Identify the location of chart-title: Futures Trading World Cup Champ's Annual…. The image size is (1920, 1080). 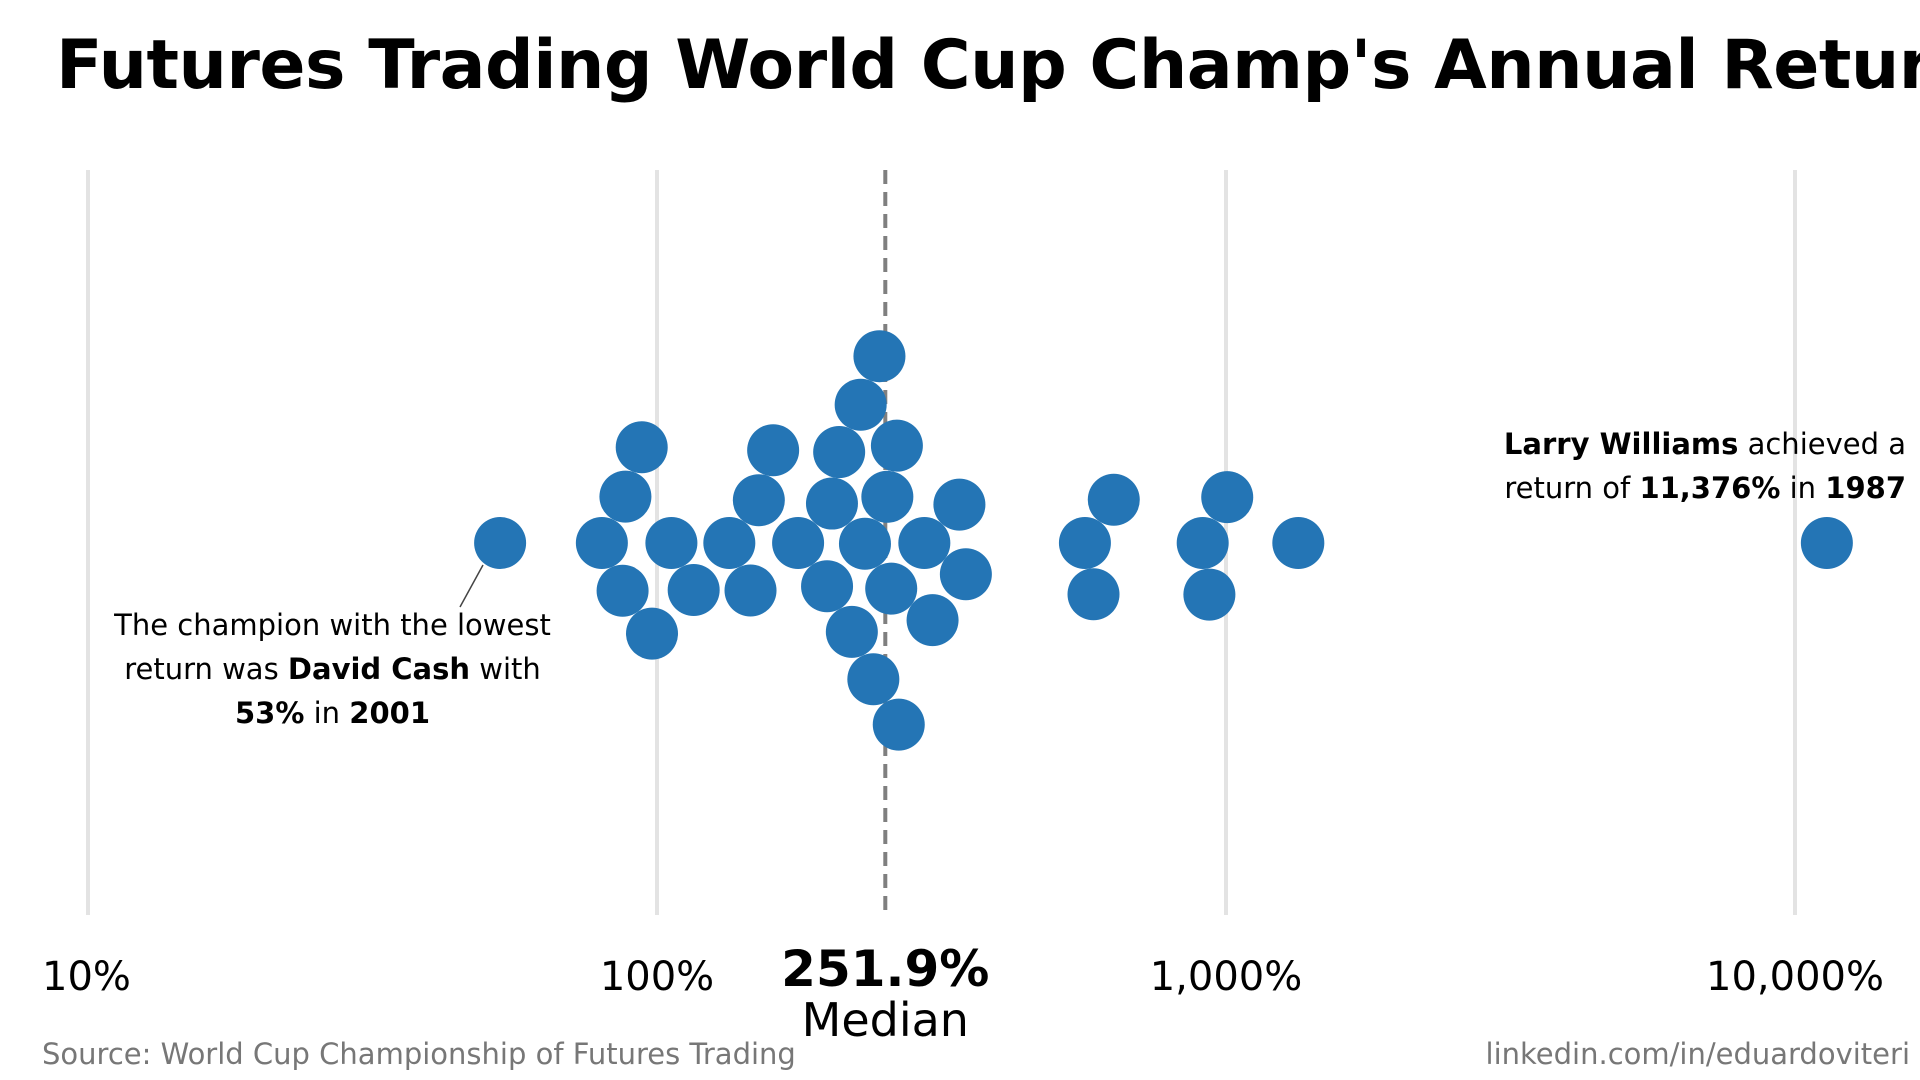
(988, 65).